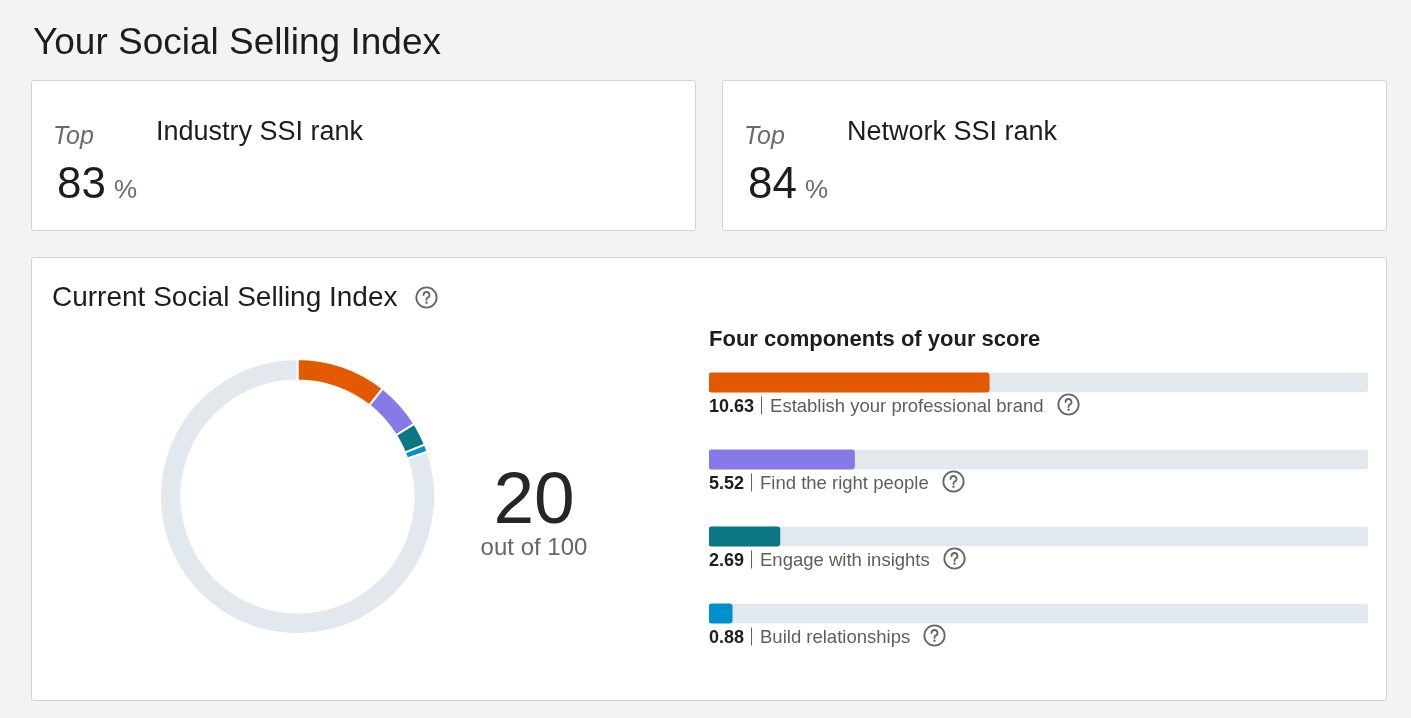 The width and height of the screenshot is (1411, 718). What do you see at coordinates (875, 338) in the screenshot?
I see `chart-title: Four components of your score` at bounding box center [875, 338].